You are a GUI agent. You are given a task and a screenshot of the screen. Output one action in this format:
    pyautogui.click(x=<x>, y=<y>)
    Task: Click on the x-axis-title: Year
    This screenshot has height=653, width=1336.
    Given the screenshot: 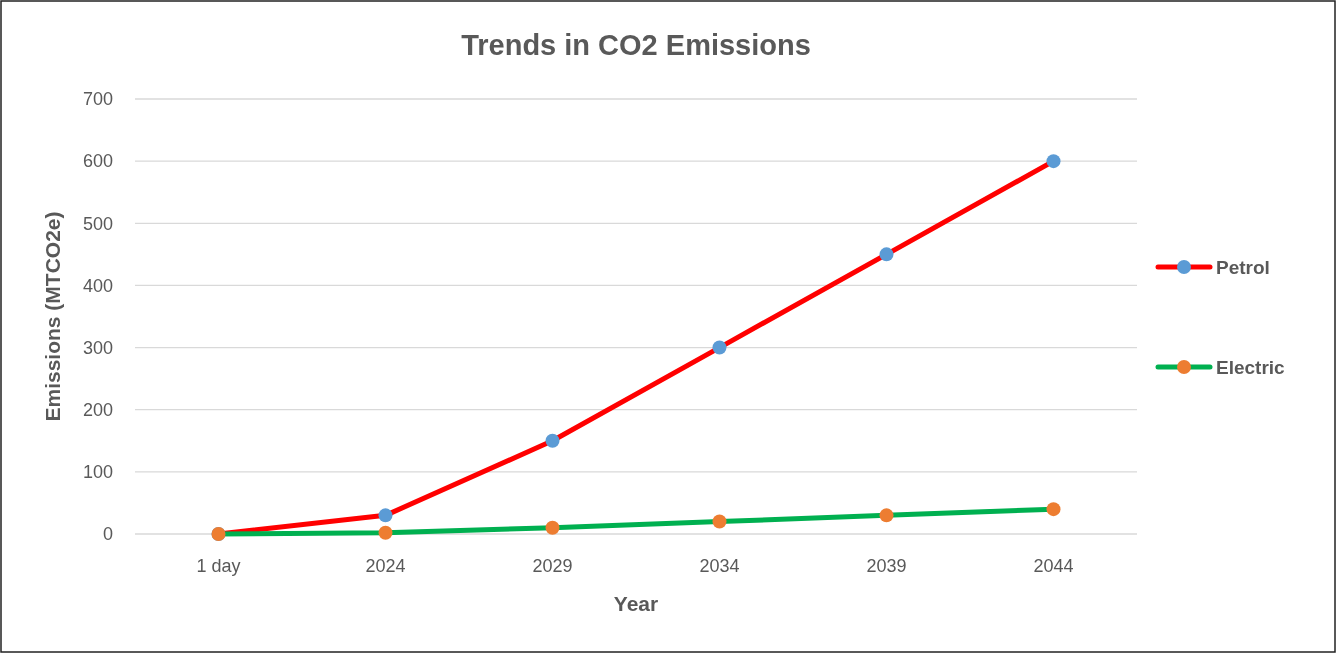 What is the action you would take?
    pyautogui.click(x=636, y=603)
    